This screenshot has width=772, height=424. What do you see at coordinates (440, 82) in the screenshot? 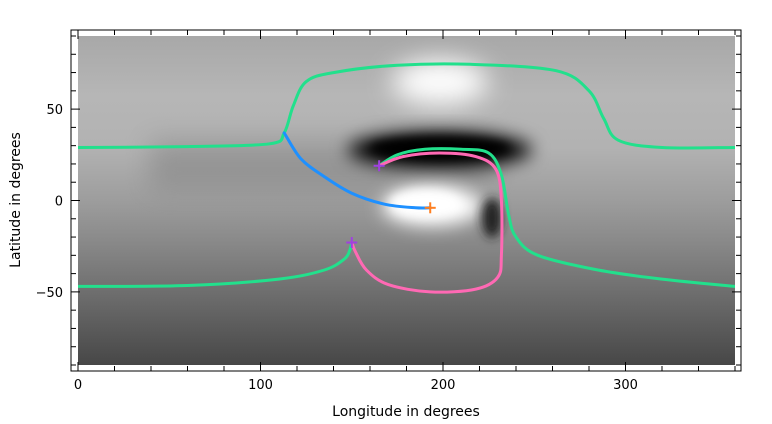
I see `north-bright-region` at bounding box center [440, 82].